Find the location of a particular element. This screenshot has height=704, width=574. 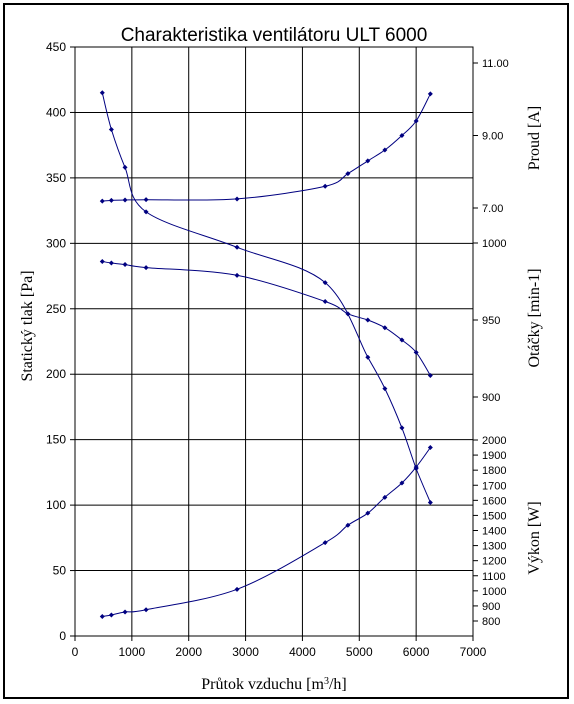

y-tick-label: 400 is located at coordinates (56, 112).